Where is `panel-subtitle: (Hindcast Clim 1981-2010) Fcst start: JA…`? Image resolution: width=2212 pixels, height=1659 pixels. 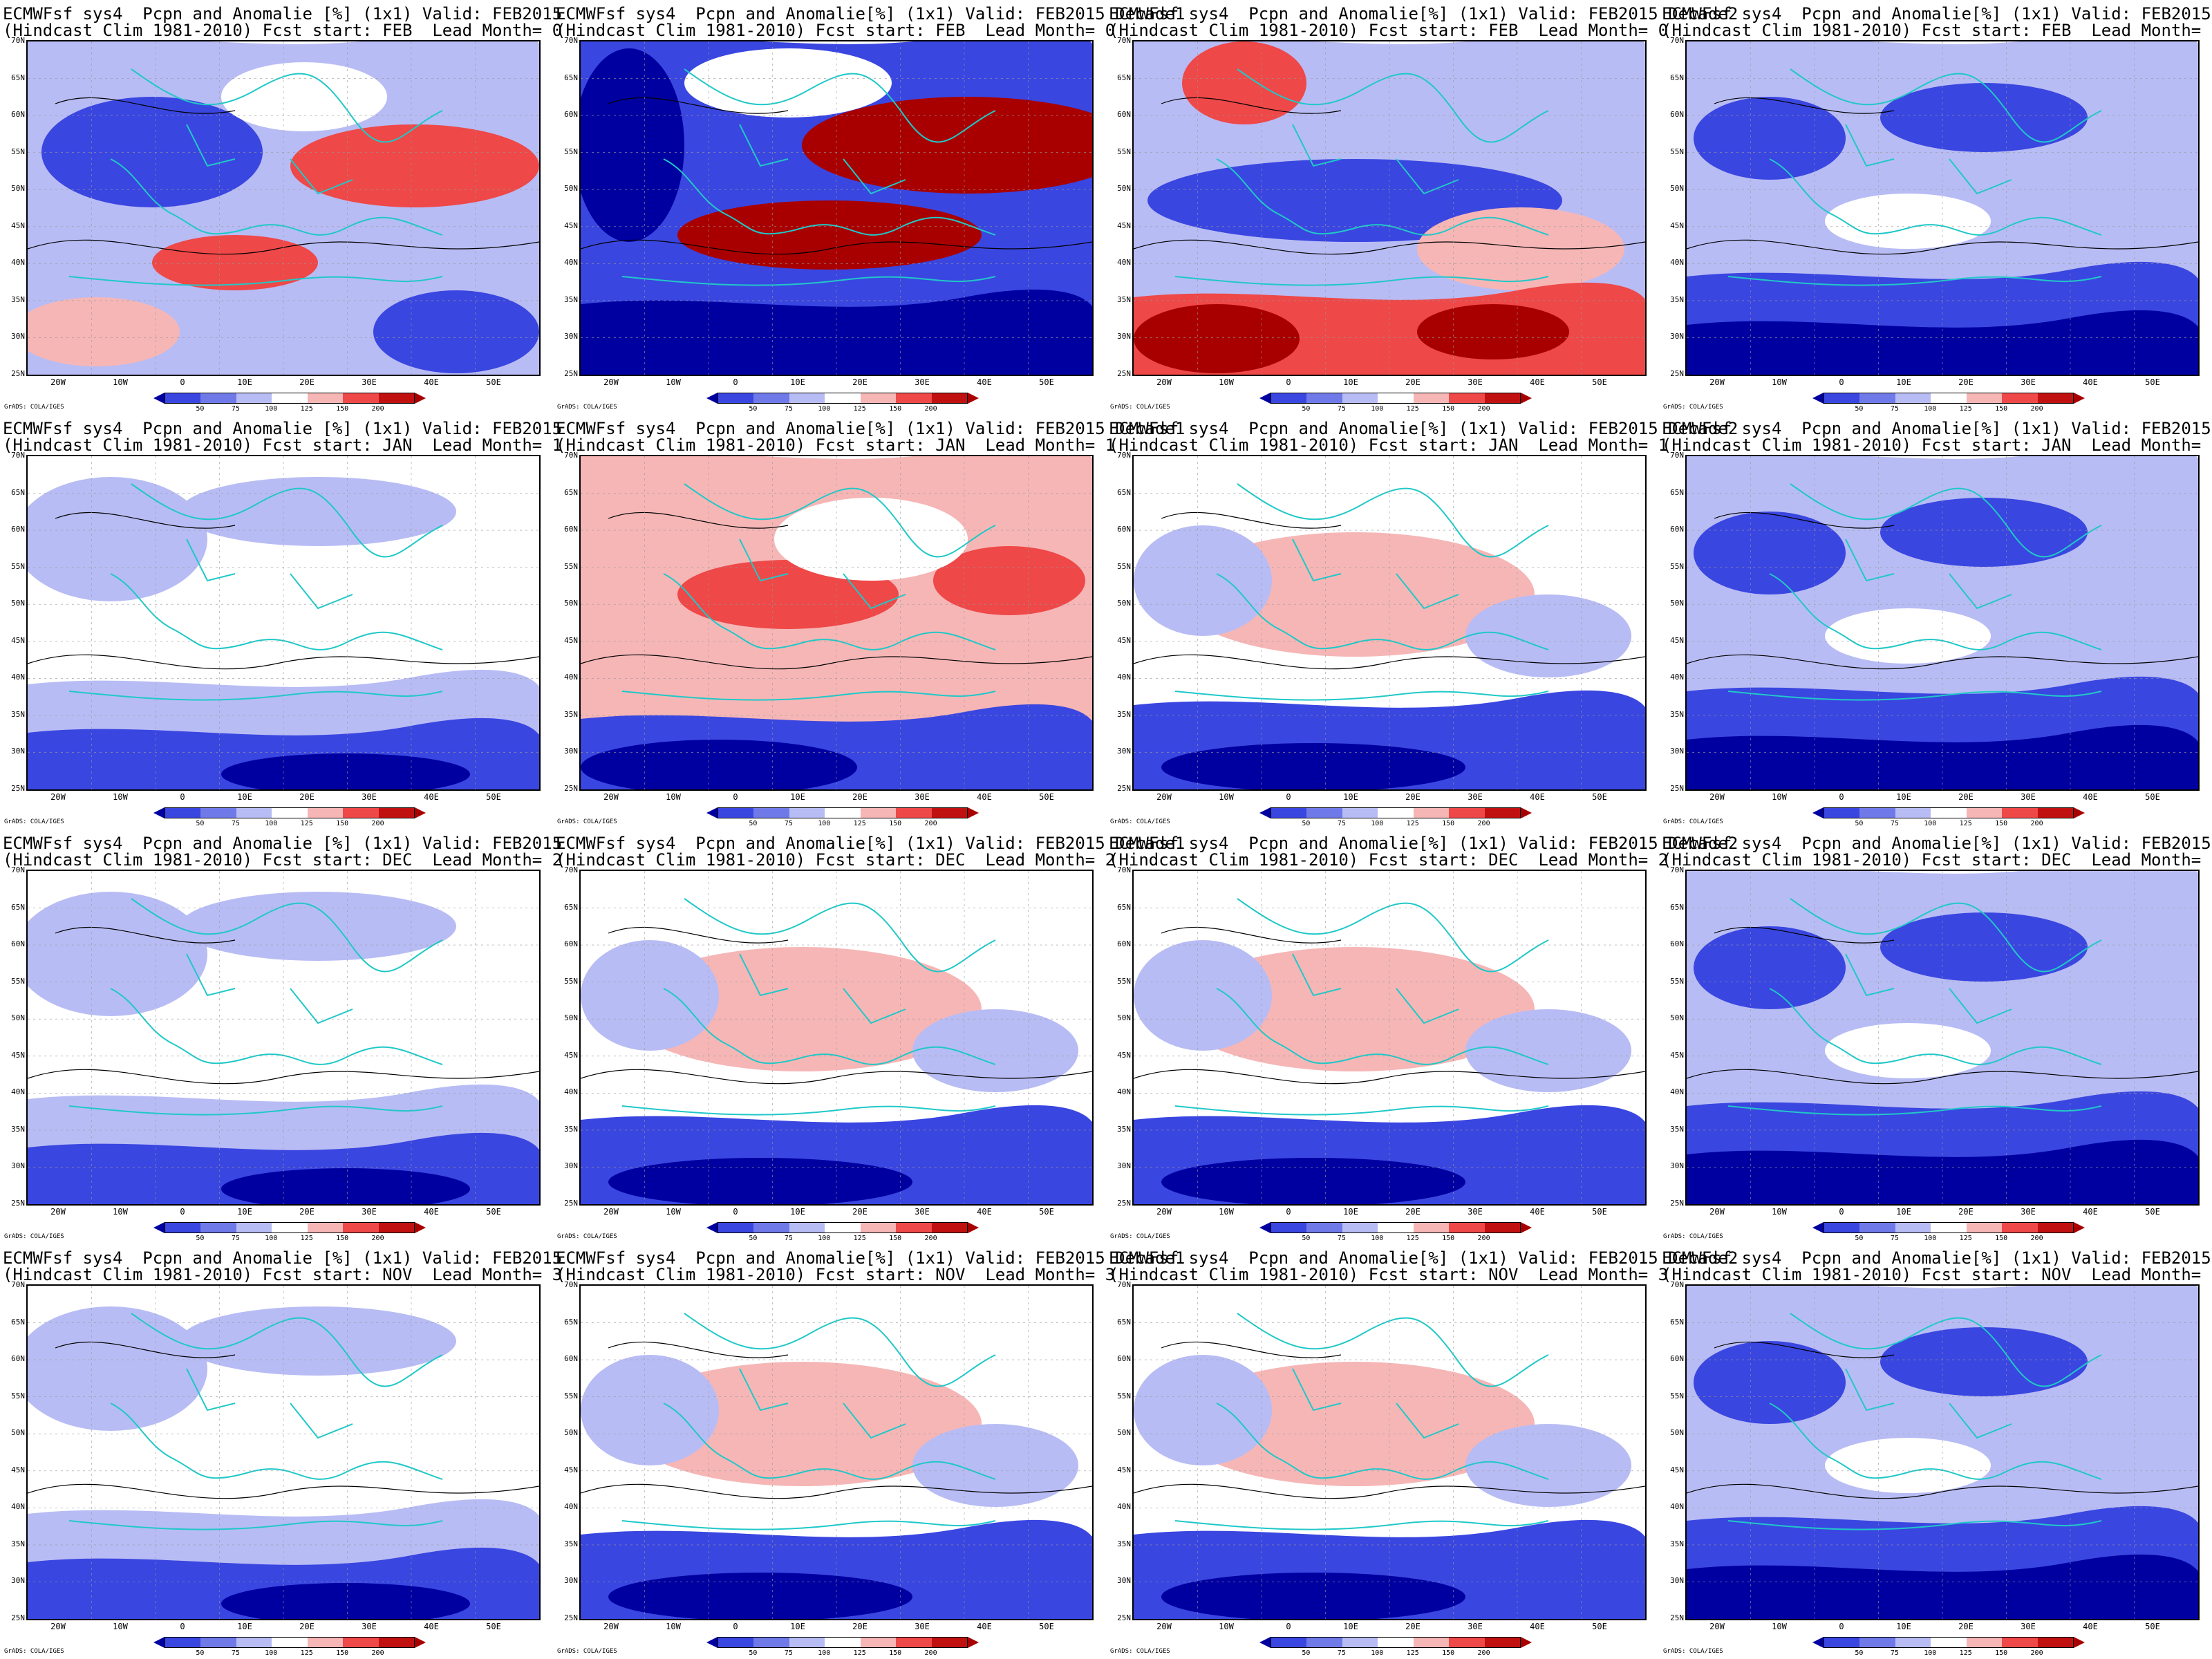
panel-subtitle: (Hindcast Clim 1981-2010) Fcst start: JA… is located at coordinates (283, 445).